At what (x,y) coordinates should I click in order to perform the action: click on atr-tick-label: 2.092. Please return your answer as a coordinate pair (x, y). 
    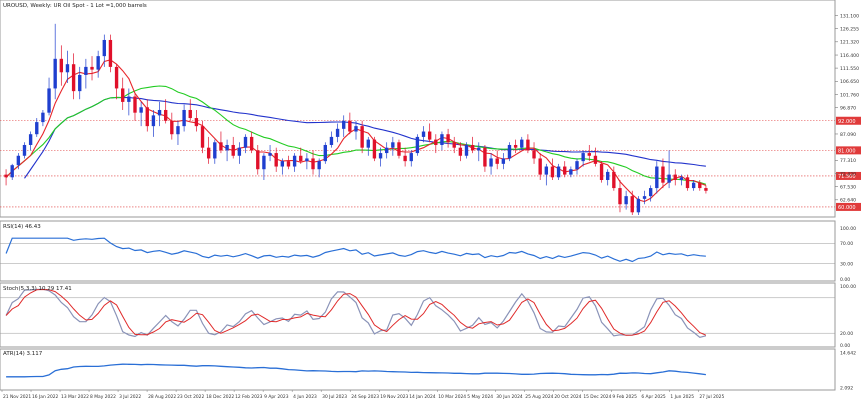
    Looking at the image, I should click on (846, 389).